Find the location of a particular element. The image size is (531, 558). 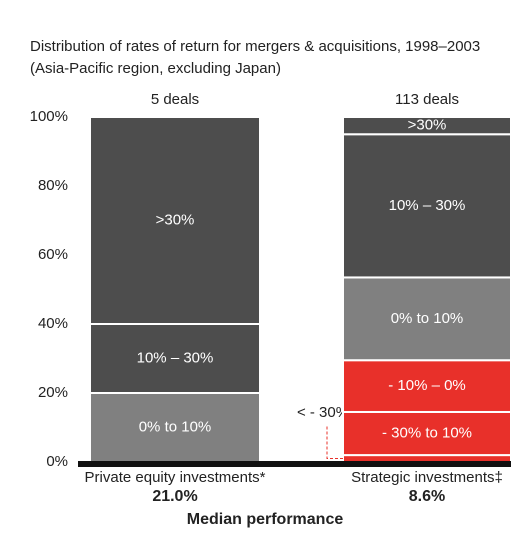

y-tick-label: 60% is located at coordinates (53, 254).